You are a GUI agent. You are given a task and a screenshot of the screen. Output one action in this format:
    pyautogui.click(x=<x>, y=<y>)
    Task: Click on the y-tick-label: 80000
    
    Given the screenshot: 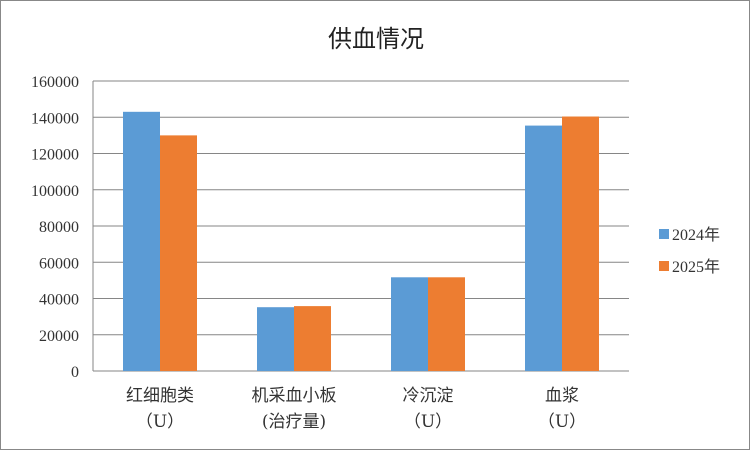 What is the action you would take?
    pyautogui.click(x=59, y=227)
    